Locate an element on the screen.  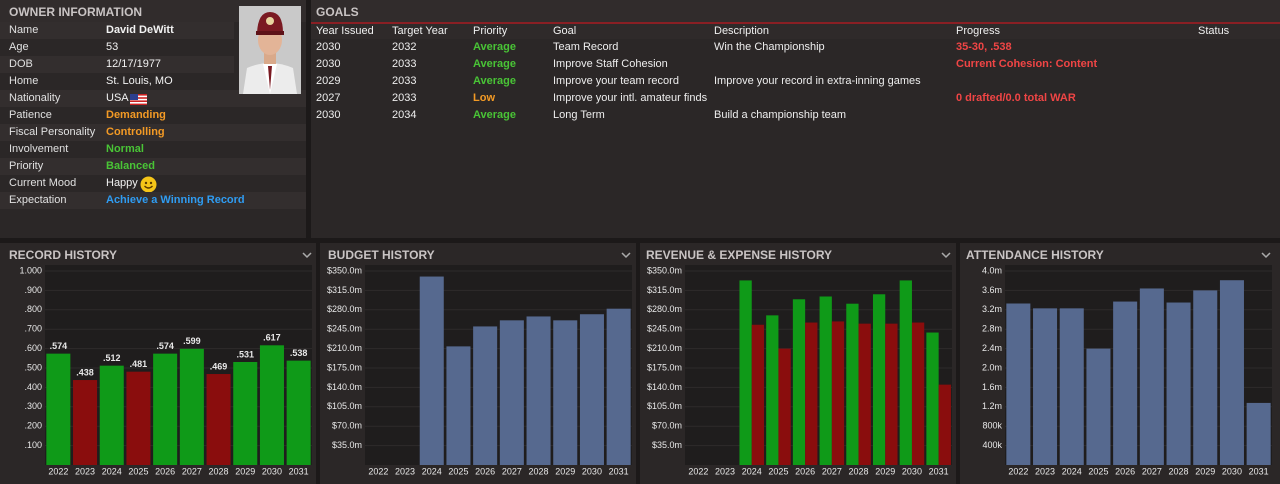
y-tick-label: .300 is located at coordinates (33, 406).